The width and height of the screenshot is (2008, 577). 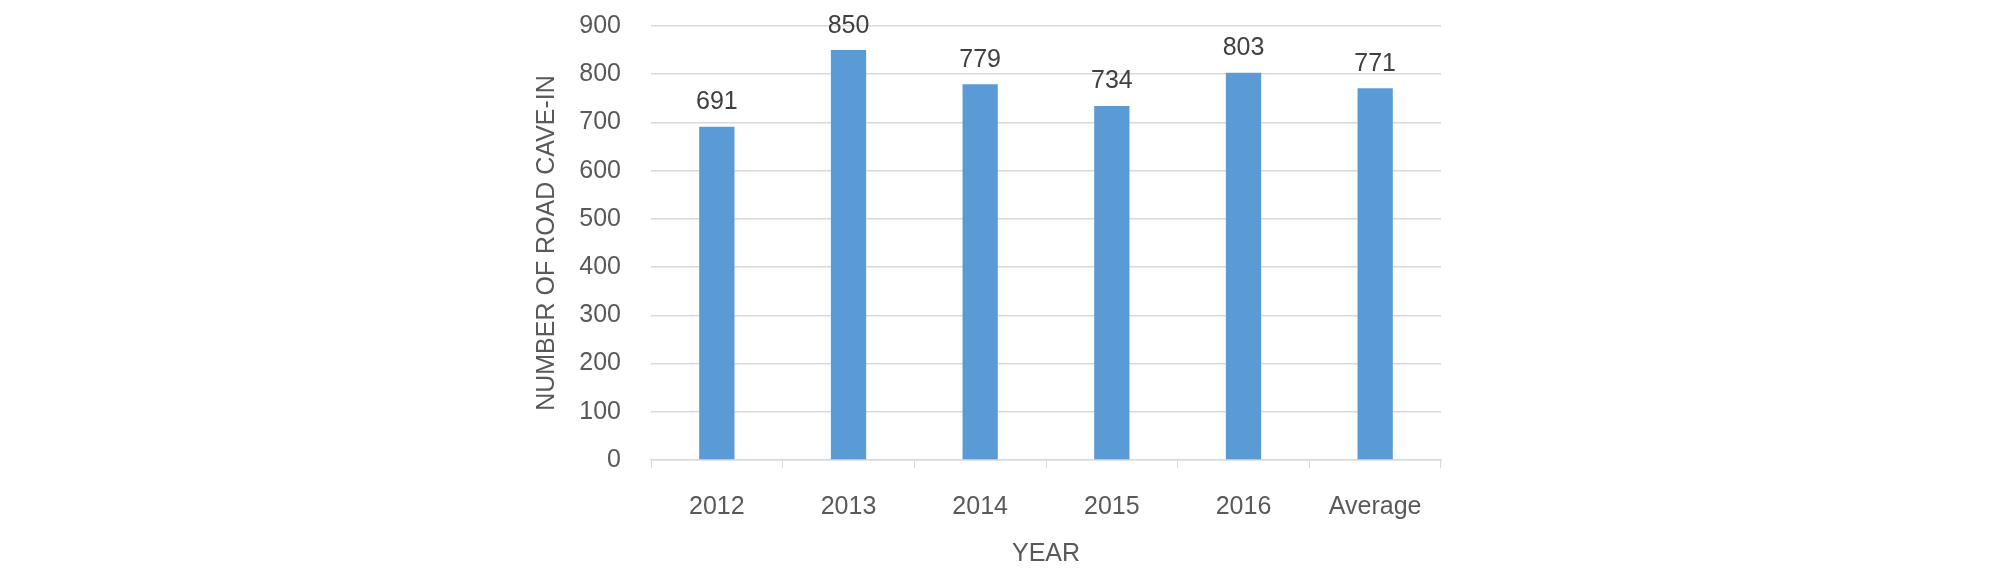 What do you see at coordinates (717, 504) in the screenshot?
I see `x-tick-label: 2012` at bounding box center [717, 504].